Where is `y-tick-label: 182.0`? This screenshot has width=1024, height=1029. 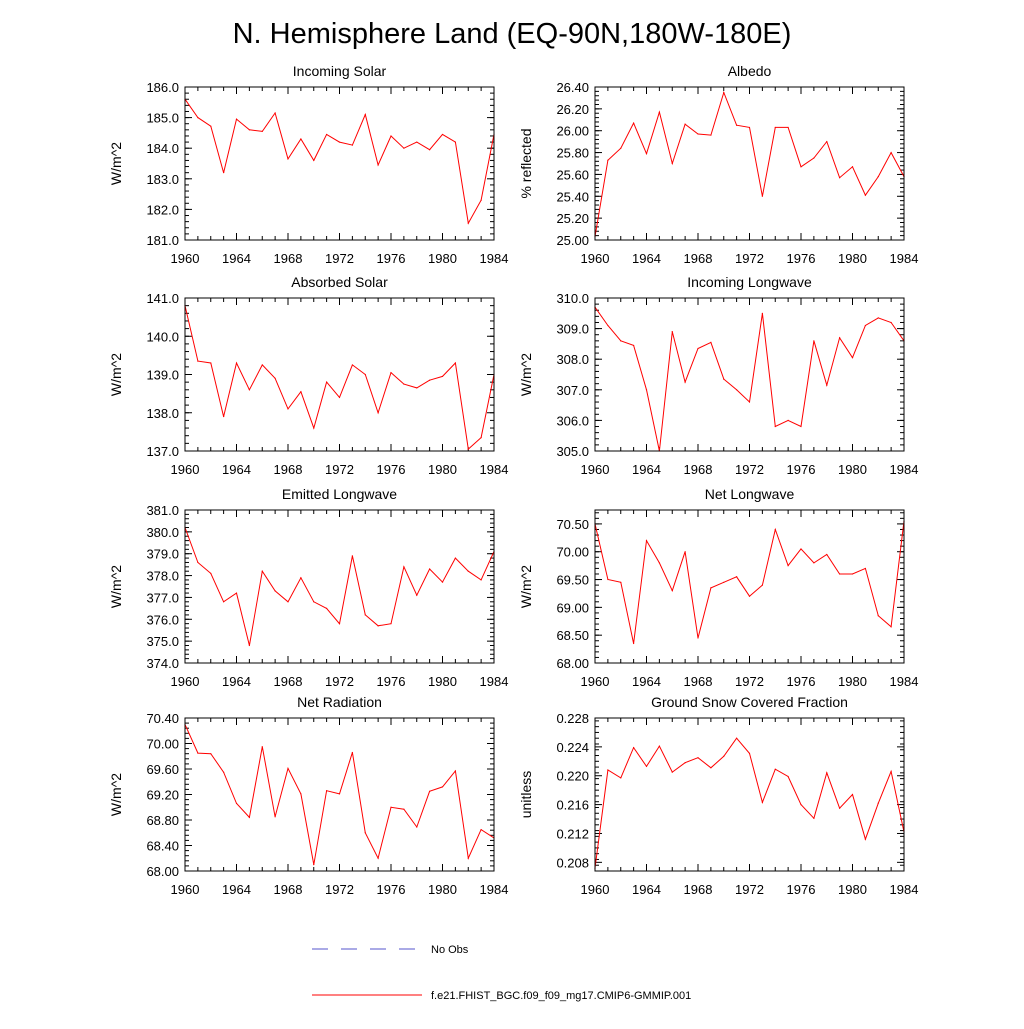 y-tick-label: 182.0 is located at coordinates (162, 209).